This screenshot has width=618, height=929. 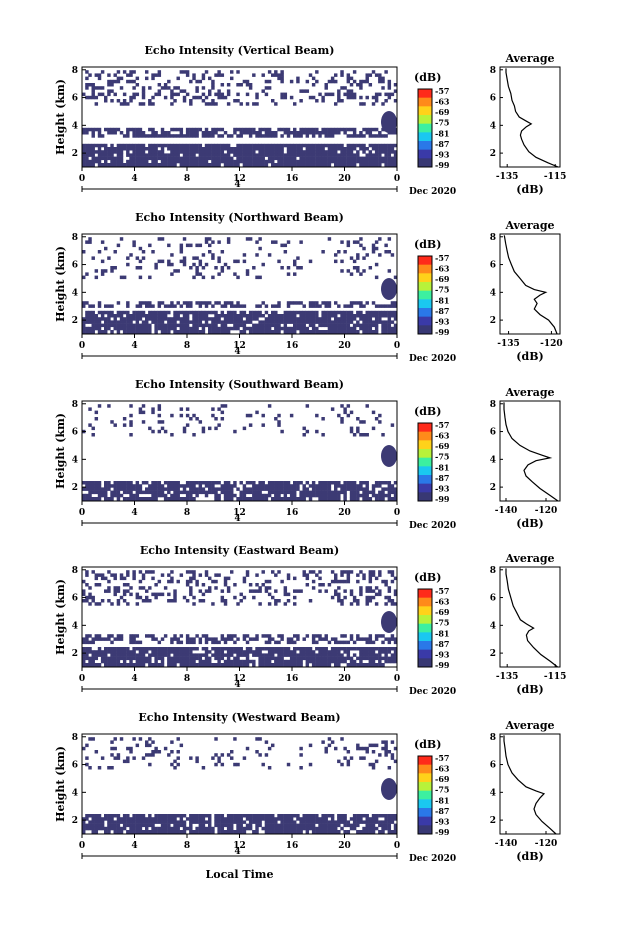 I want to click on date-marker: 4, so click(x=237, y=519).